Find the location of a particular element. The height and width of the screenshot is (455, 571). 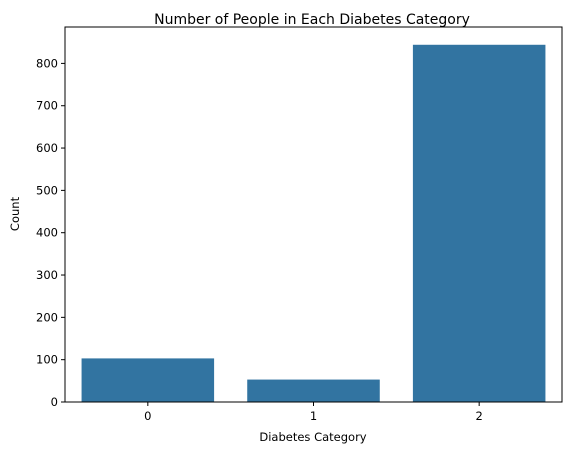

y-tick-label: 400 is located at coordinates (47, 233).